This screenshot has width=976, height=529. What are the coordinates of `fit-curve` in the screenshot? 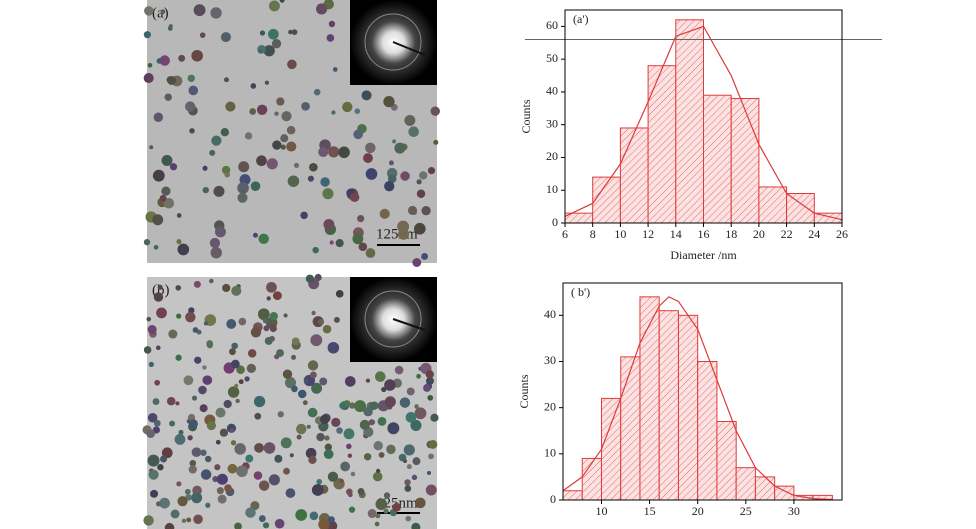 It's located at (697, 398).